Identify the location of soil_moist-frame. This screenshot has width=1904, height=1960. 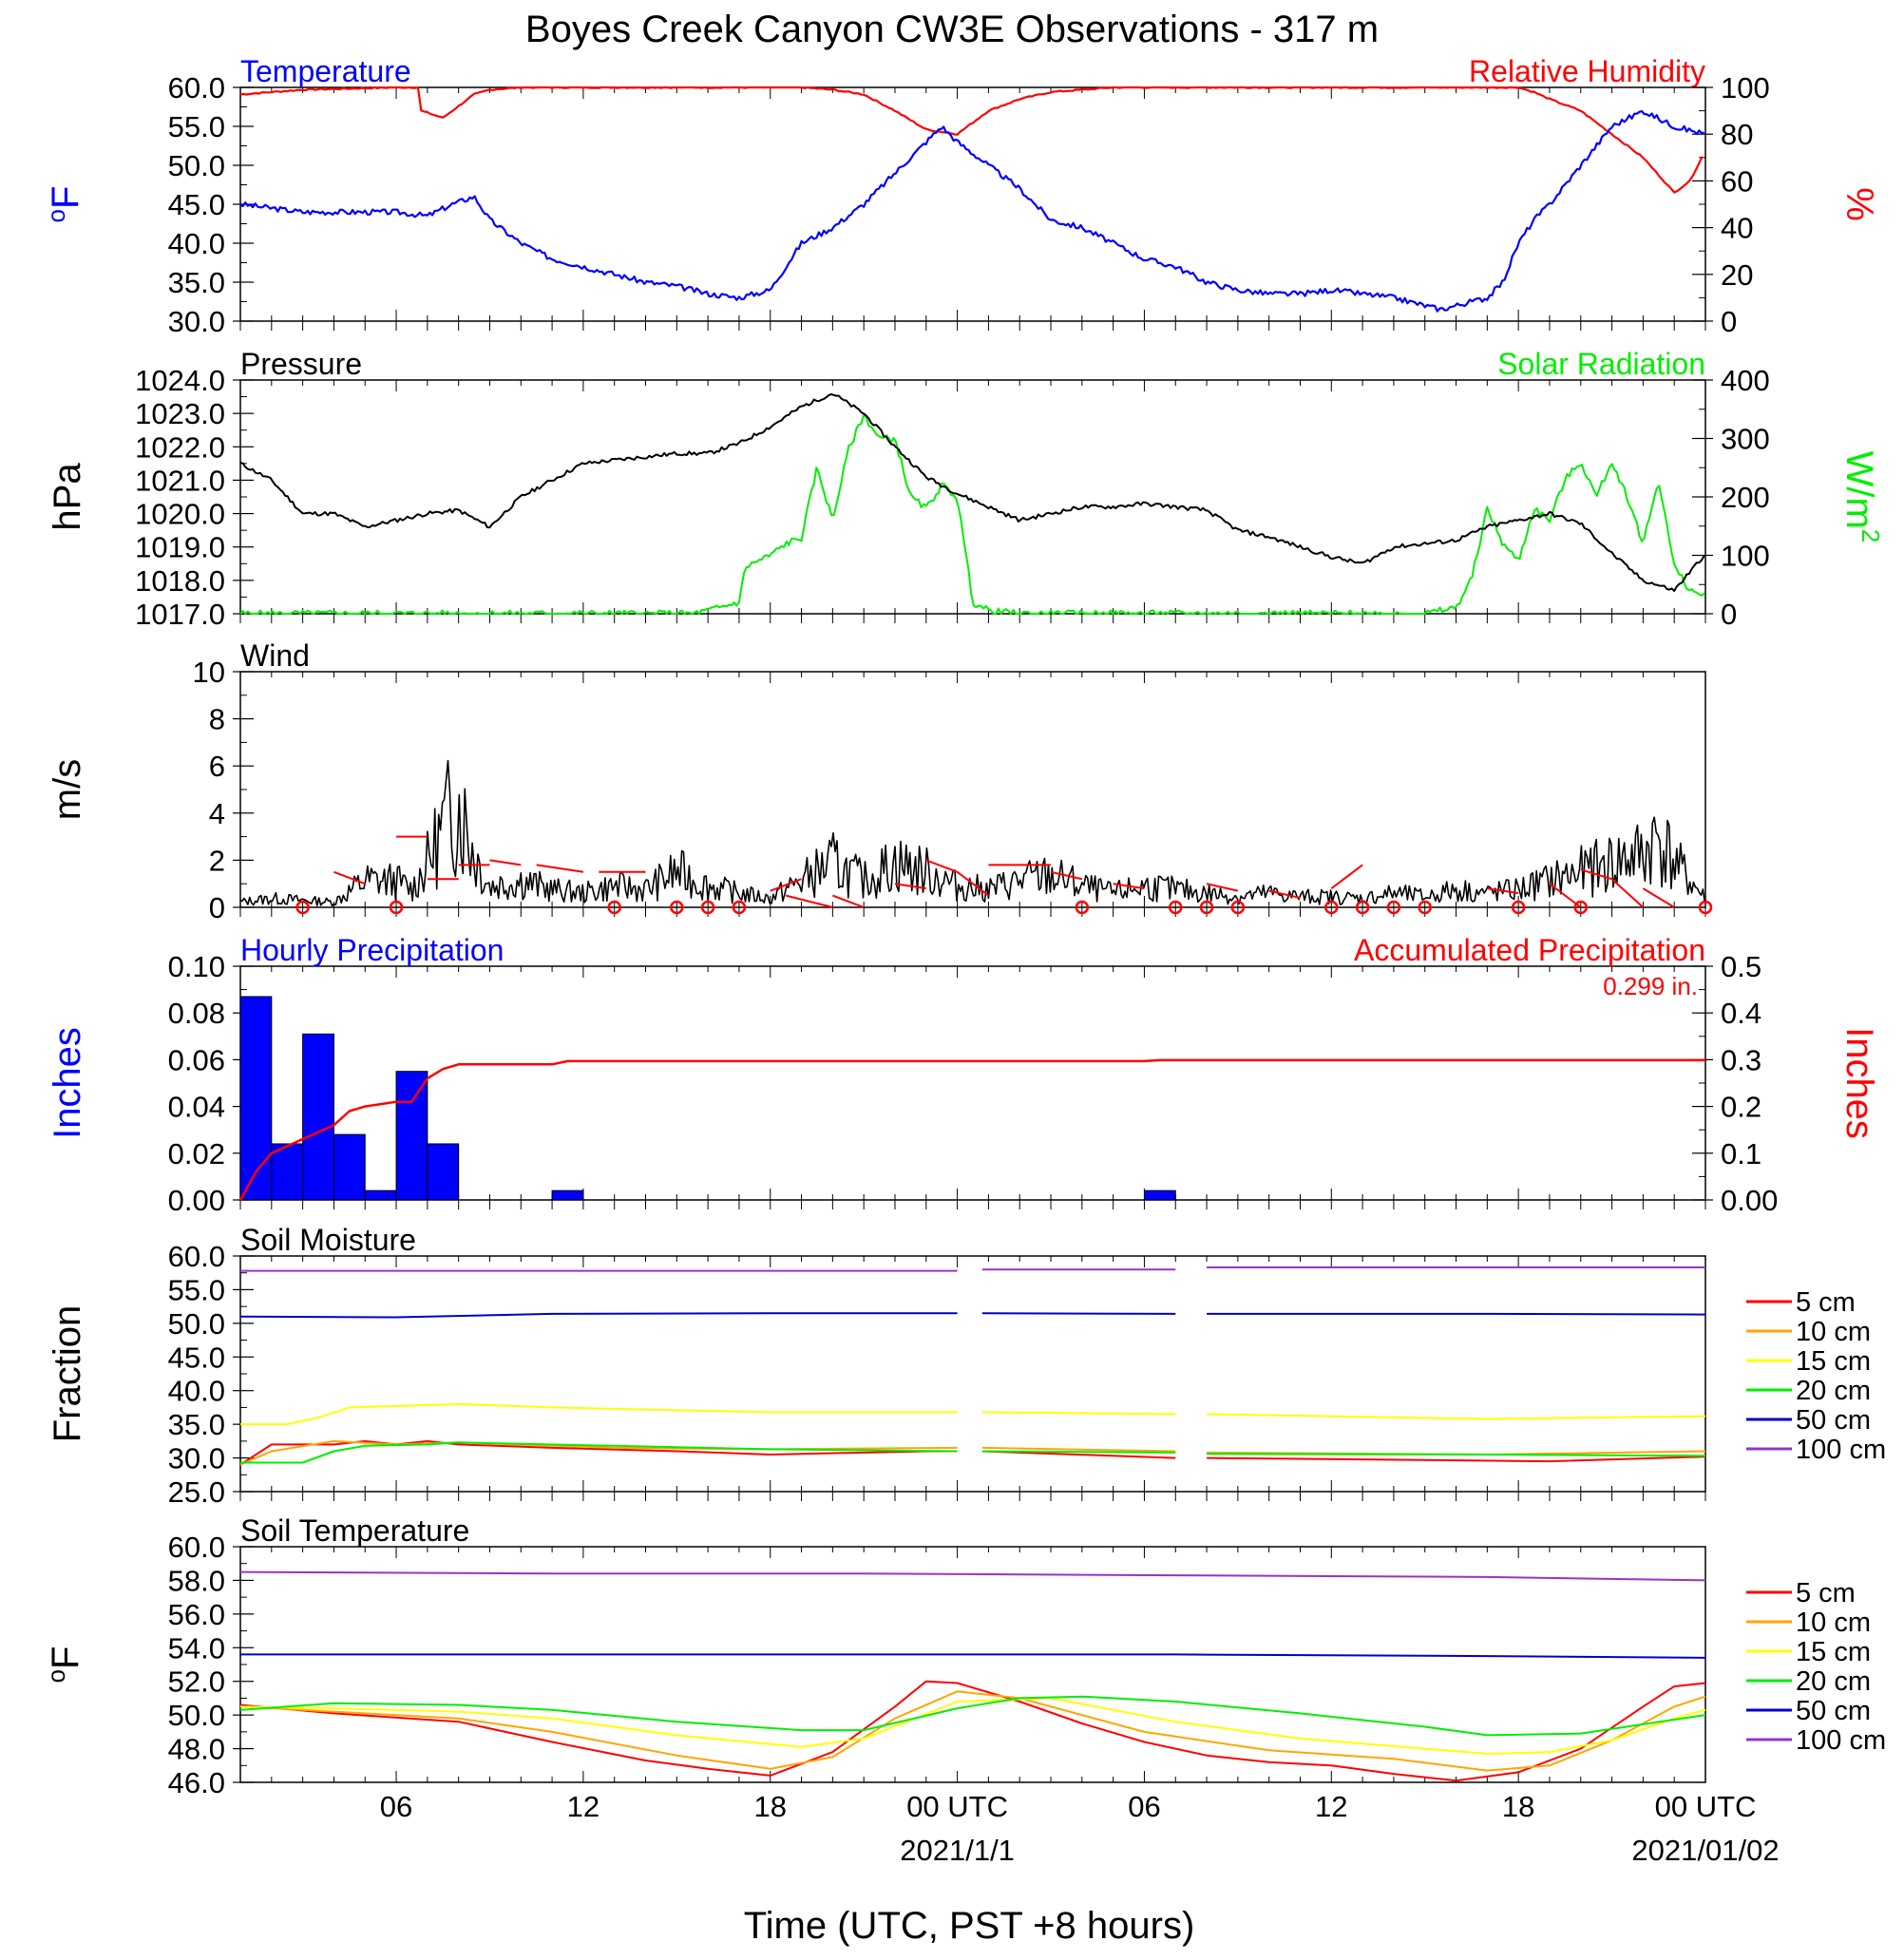
(972, 1374).